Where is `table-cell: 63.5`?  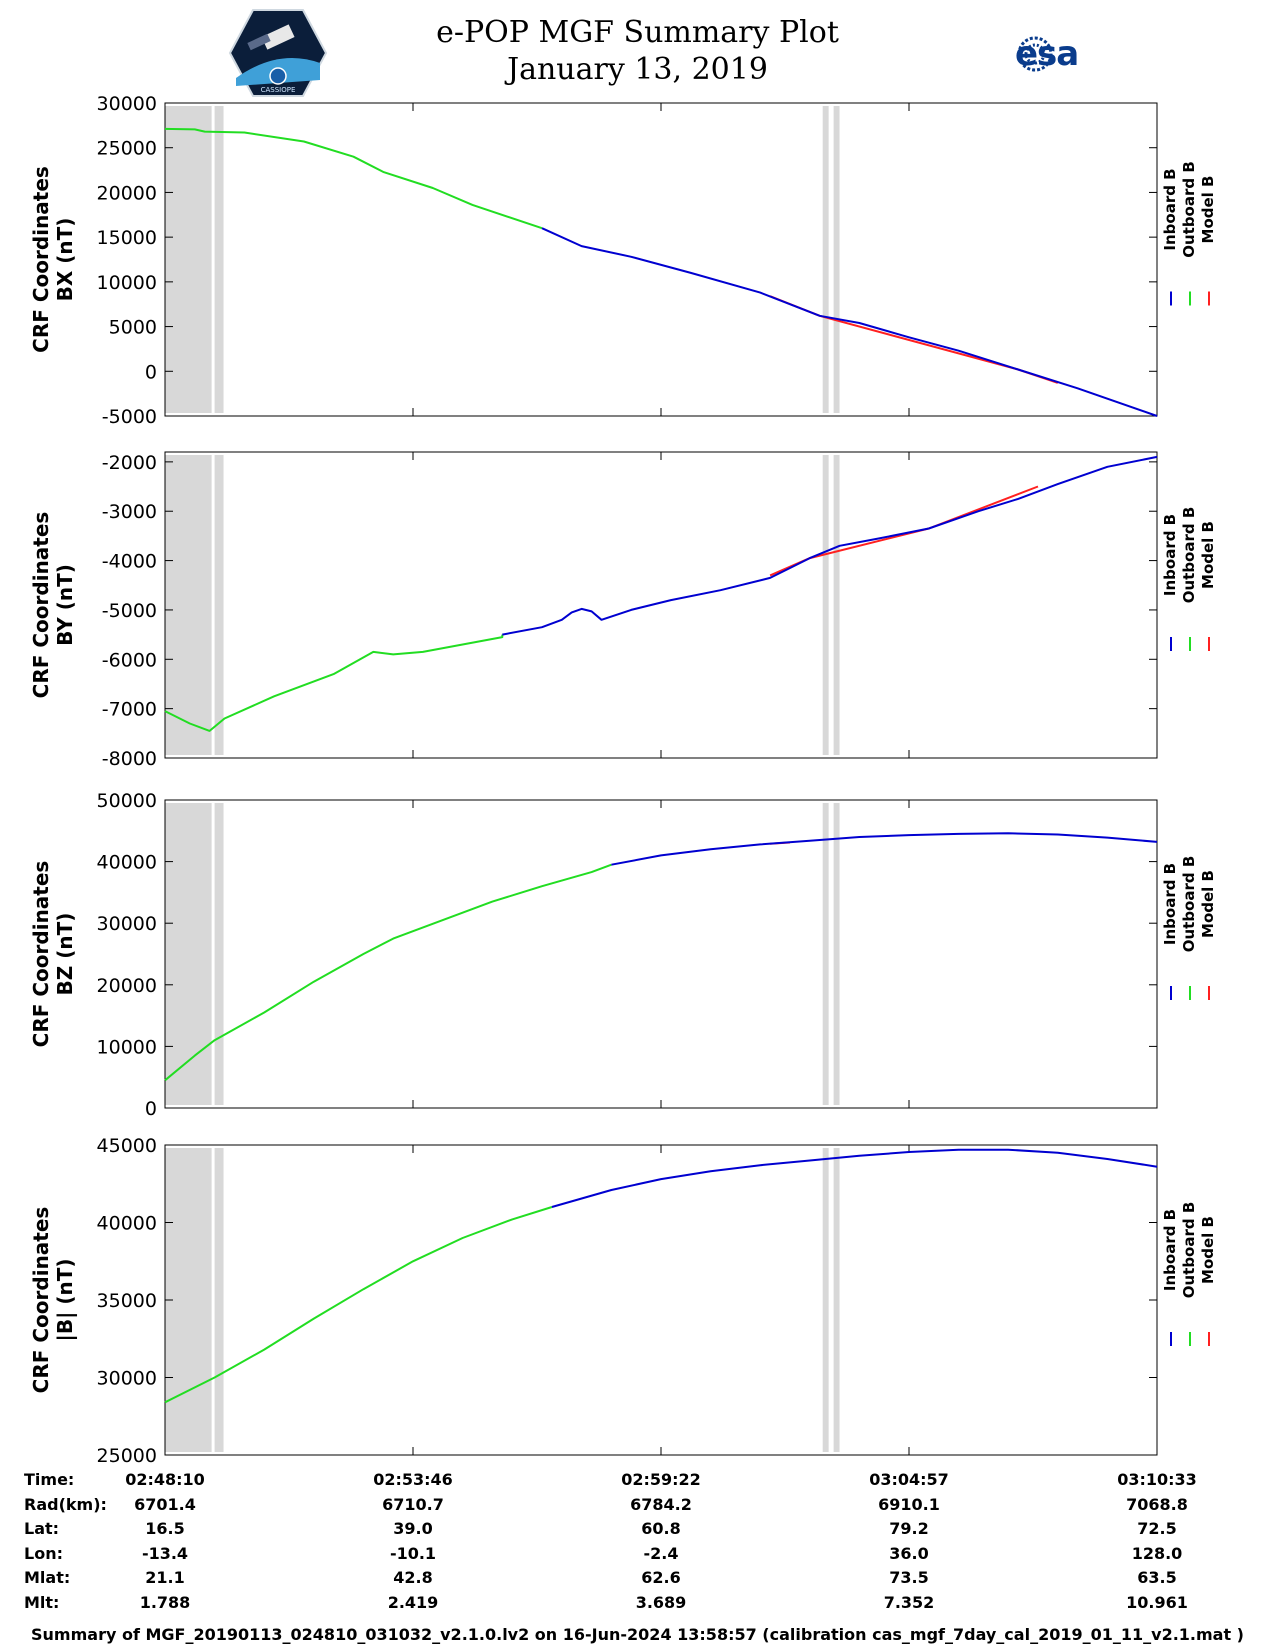 table-cell: 63.5 is located at coordinates (1157, 1577).